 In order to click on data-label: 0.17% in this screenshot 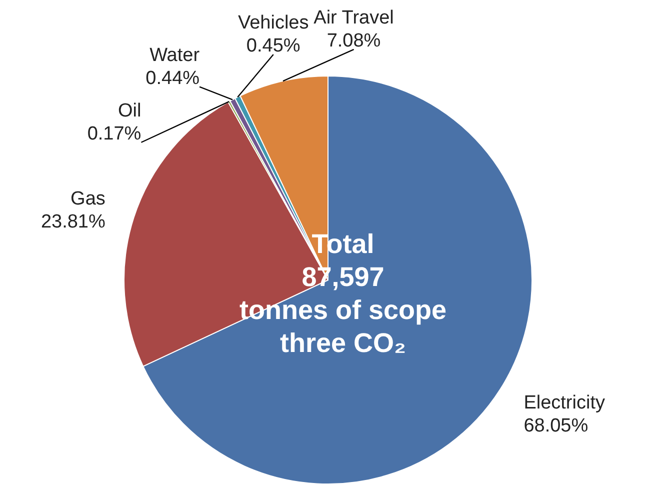, I will do `click(114, 133)`.